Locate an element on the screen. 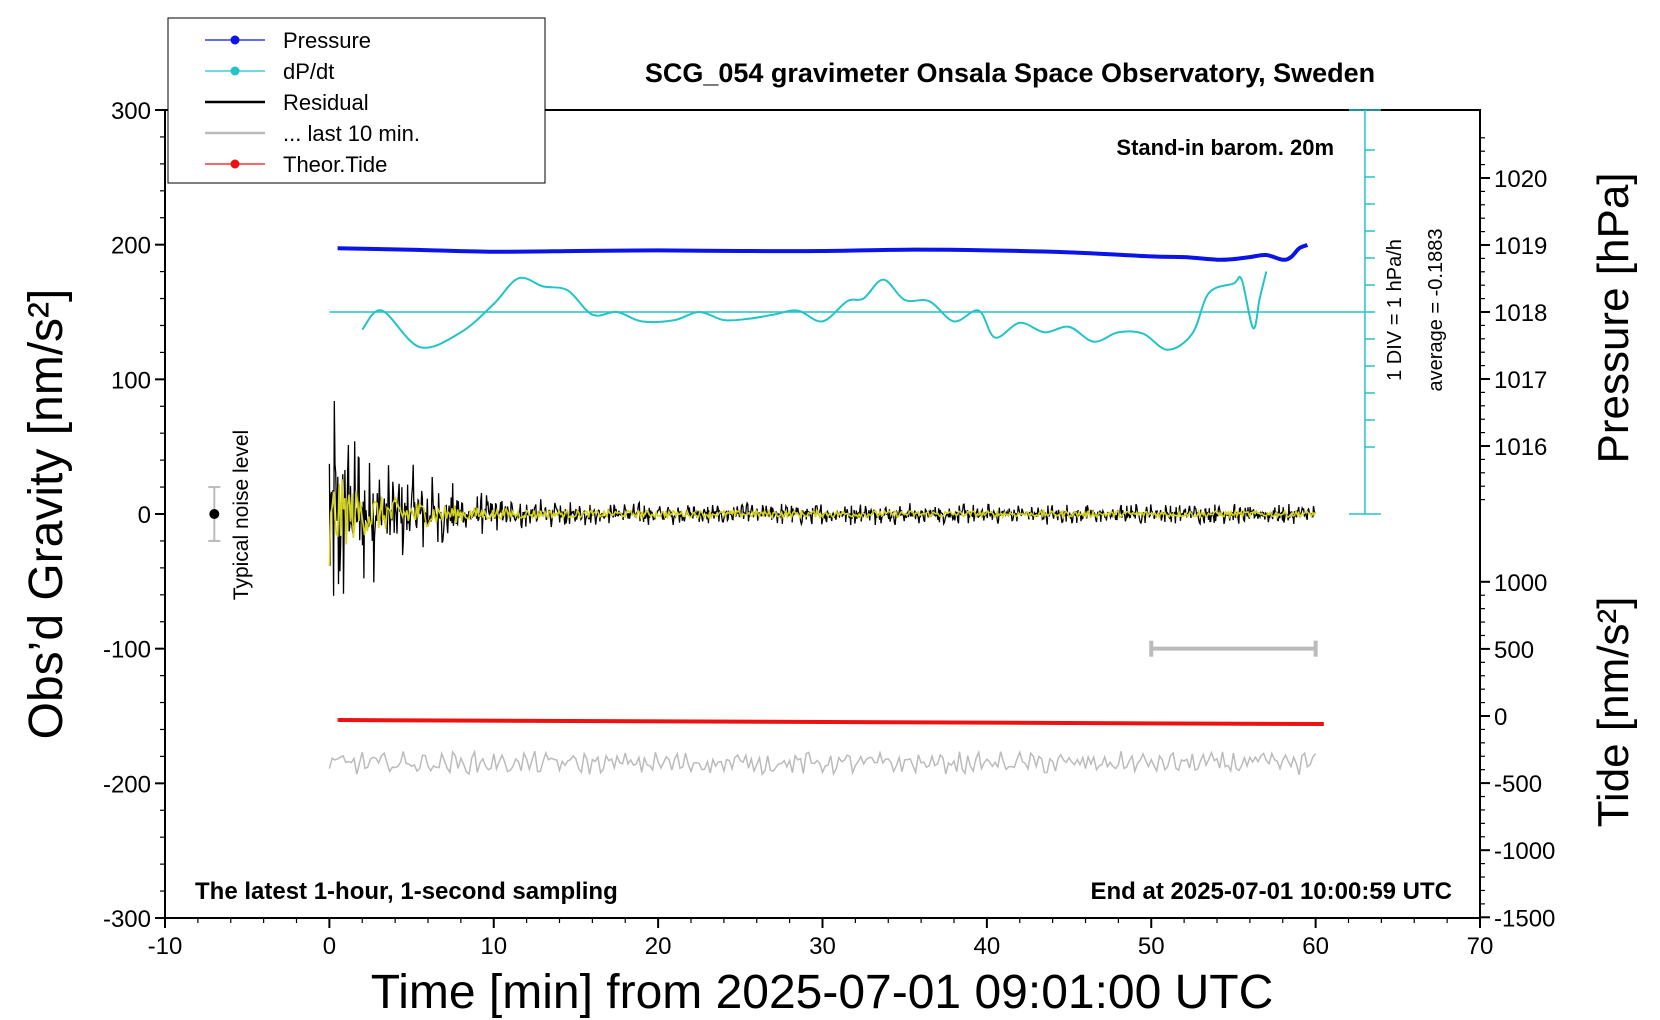 Image resolution: width=1660 pixels, height=1020 pixels. pressure-tick-label-1: 1019 is located at coordinates (1520, 246).